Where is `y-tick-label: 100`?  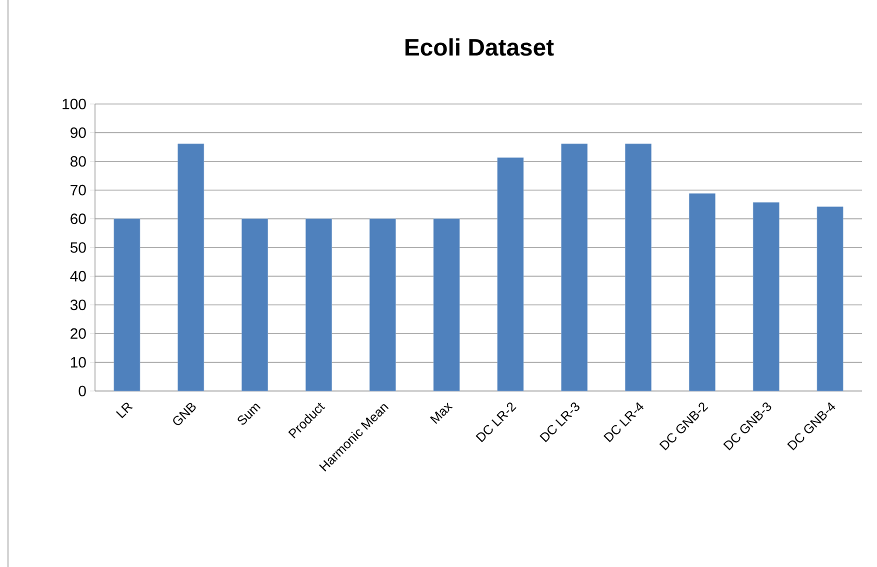 y-tick-label: 100 is located at coordinates (74, 104).